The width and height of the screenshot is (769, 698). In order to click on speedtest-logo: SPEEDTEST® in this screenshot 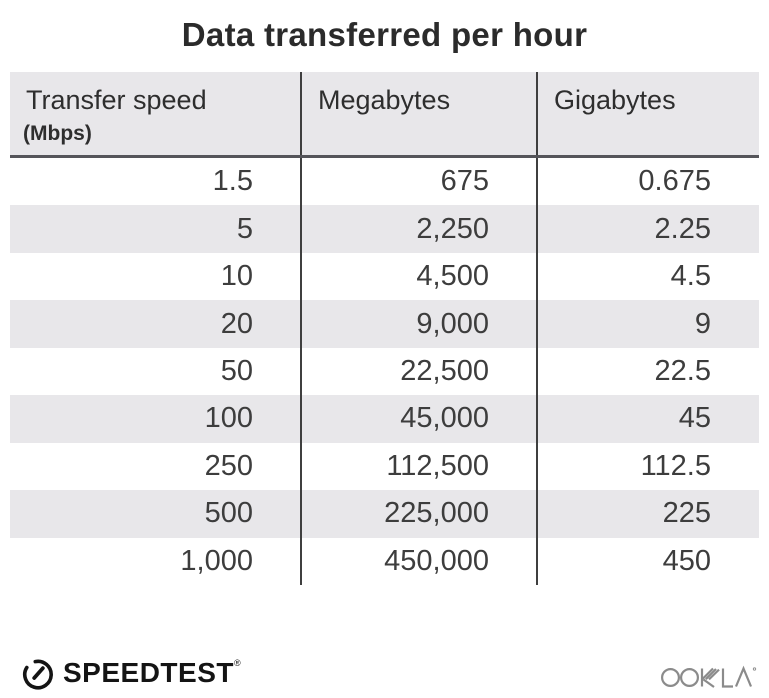, I will do `click(130, 673)`.